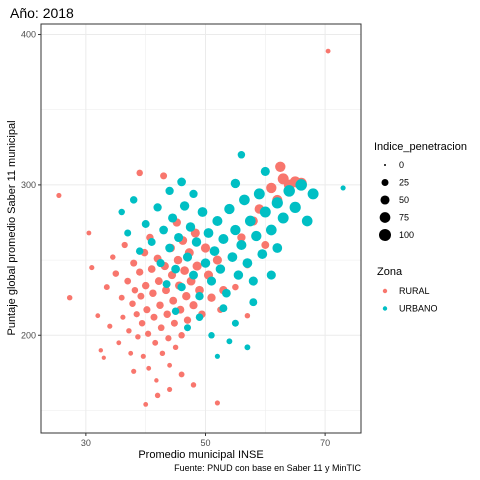 Image resolution: width=480 pixels, height=480 pixels. I want to click on size-legend-label: 100, so click(406, 235).